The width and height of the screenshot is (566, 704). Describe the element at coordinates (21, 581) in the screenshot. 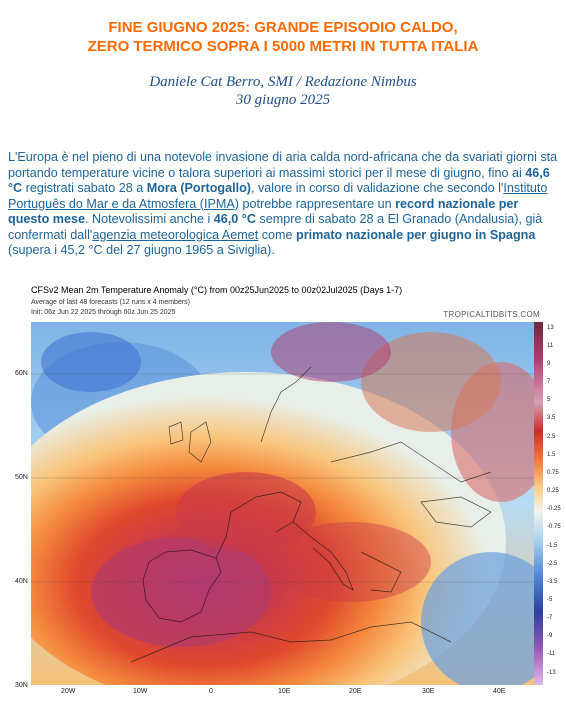

I see `lat-label: 40N` at that location.